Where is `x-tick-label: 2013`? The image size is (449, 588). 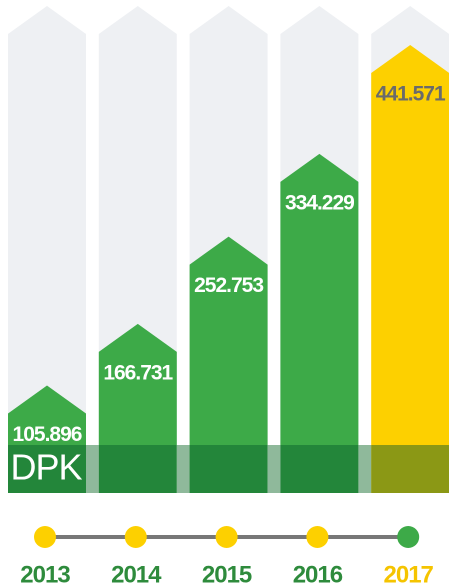
x-tick-label: 2013 is located at coordinates (45, 574).